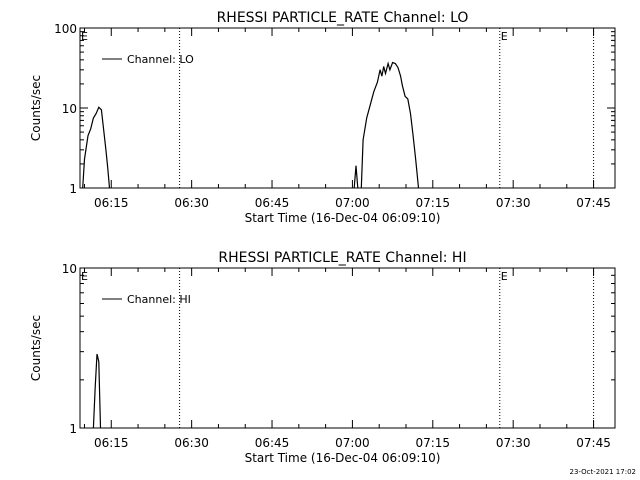 The image size is (640, 480). Describe the element at coordinates (343, 18) in the screenshot. I see `chart-title: RHESSI PARTICLE_RATE Channel: LO` at that location.